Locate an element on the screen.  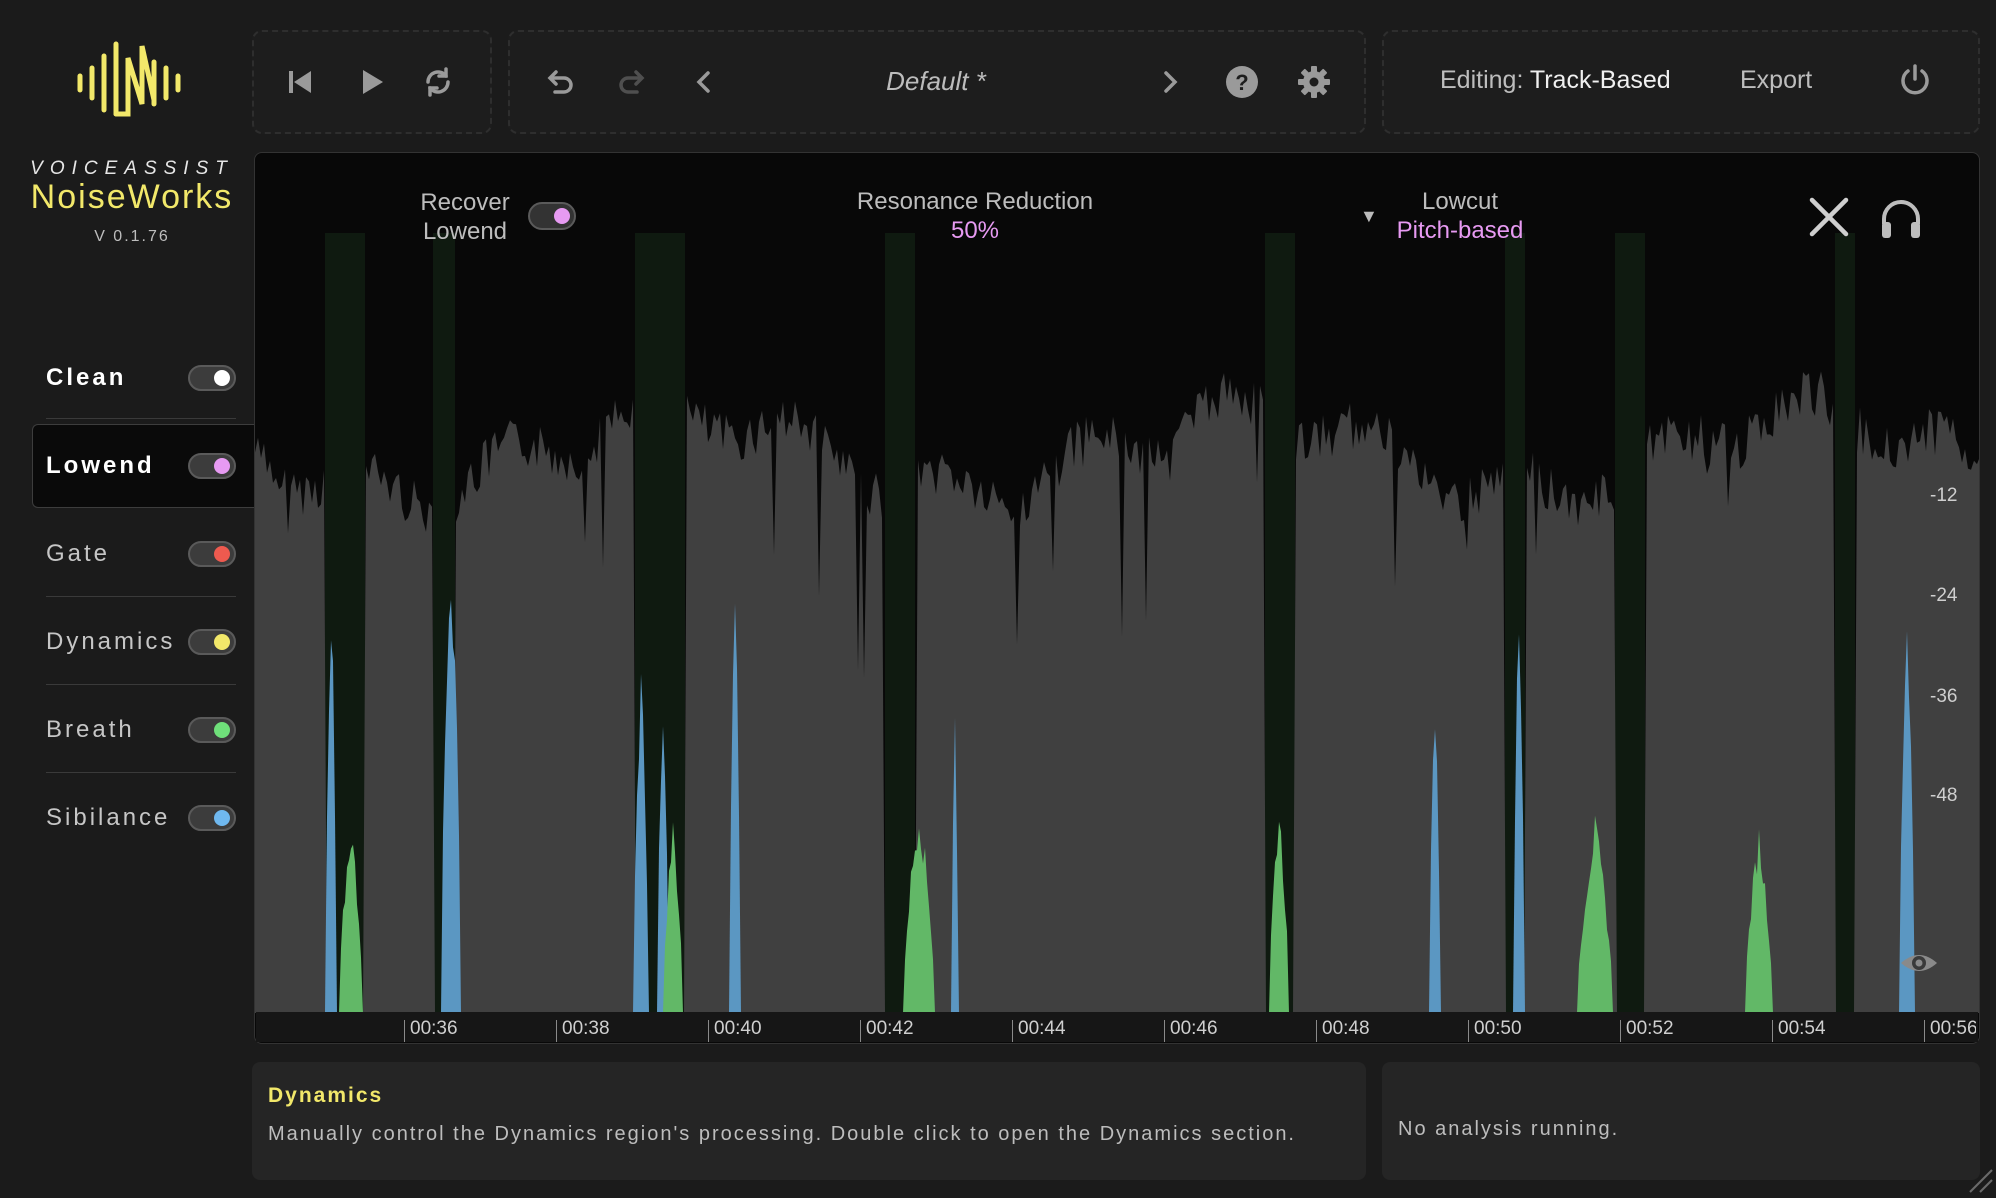
timeline-label: 00:42 is located at coordinates (890, 1028).